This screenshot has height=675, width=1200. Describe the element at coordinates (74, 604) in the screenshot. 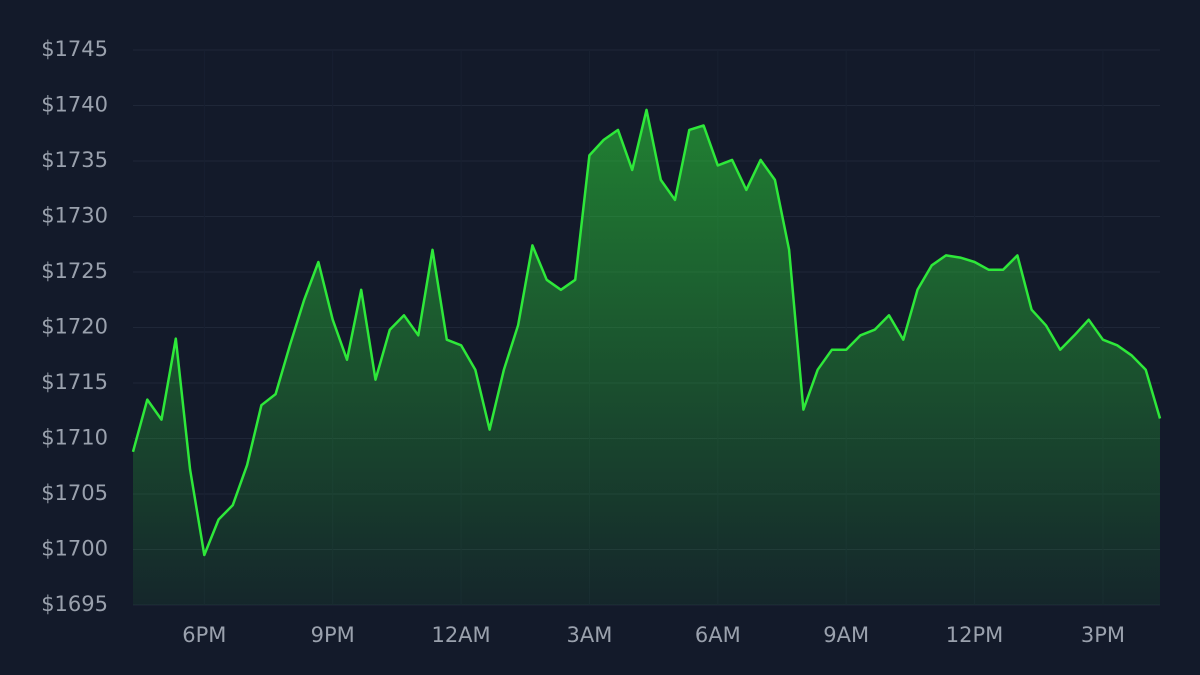

I see `y-tick-label: $1695` at that location.